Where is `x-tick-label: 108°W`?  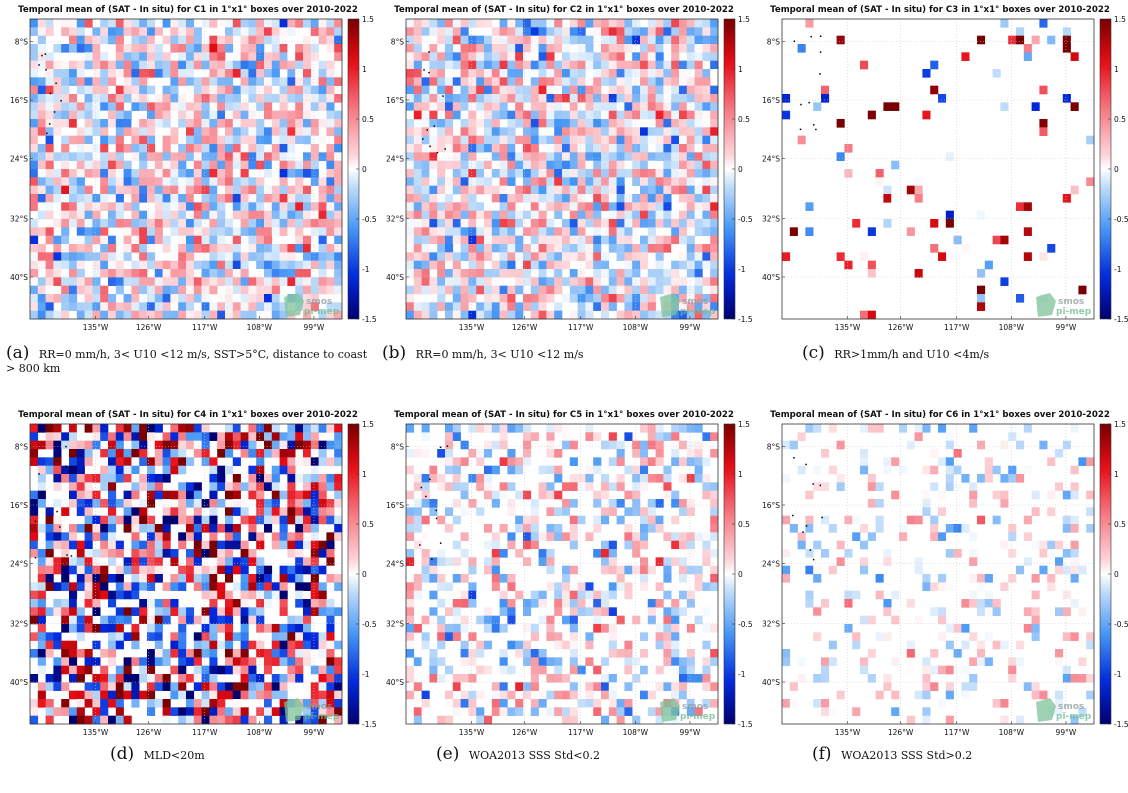 x-tick-label: 108°W is located at coordinates (1012, 327).